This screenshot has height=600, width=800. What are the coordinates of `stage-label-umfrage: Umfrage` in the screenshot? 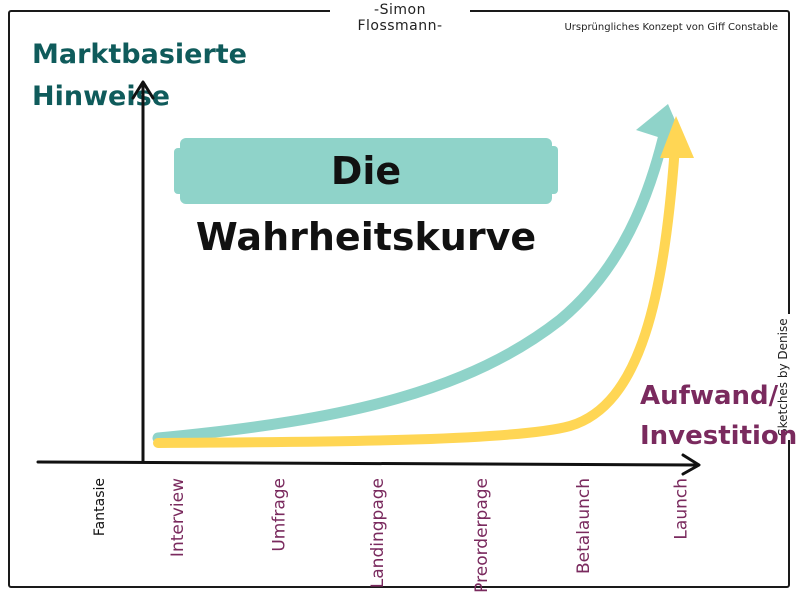 It's located at (279, 515).